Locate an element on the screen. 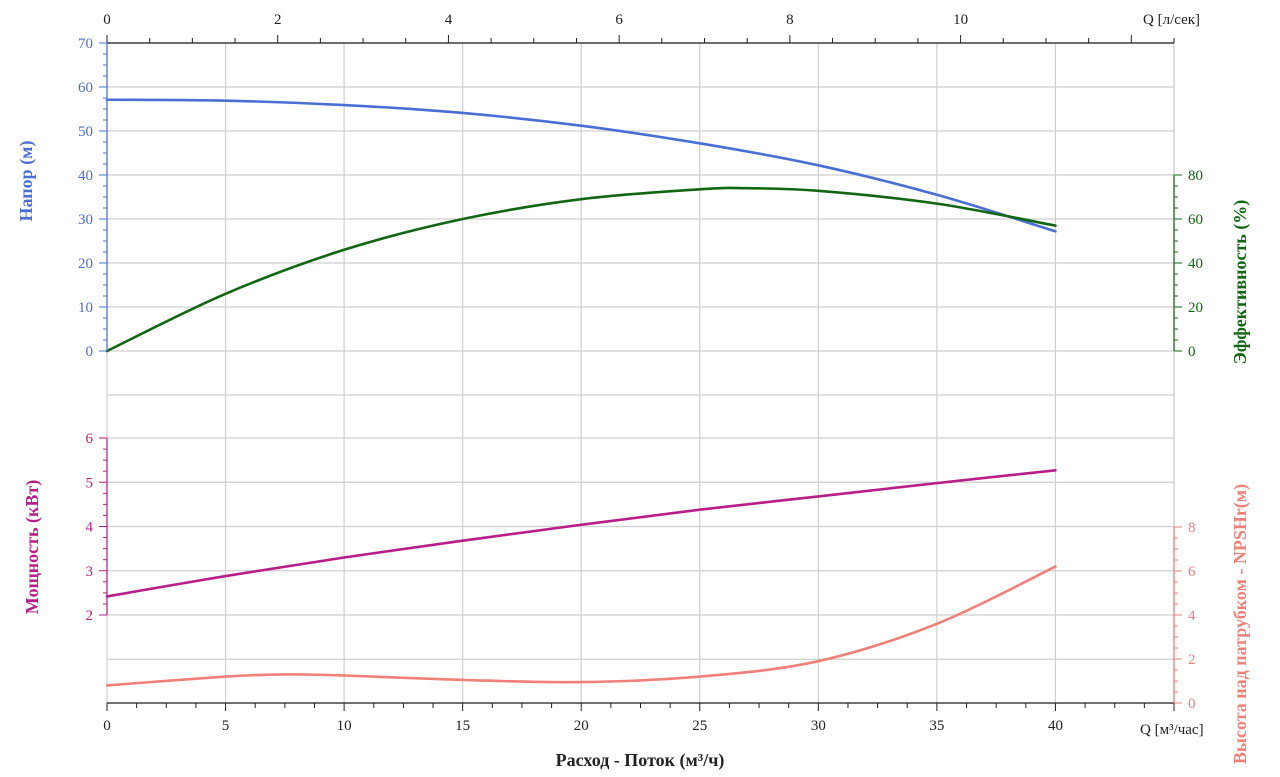  x-bottom-tick-label: 35 is located at coordinates (936, 726).